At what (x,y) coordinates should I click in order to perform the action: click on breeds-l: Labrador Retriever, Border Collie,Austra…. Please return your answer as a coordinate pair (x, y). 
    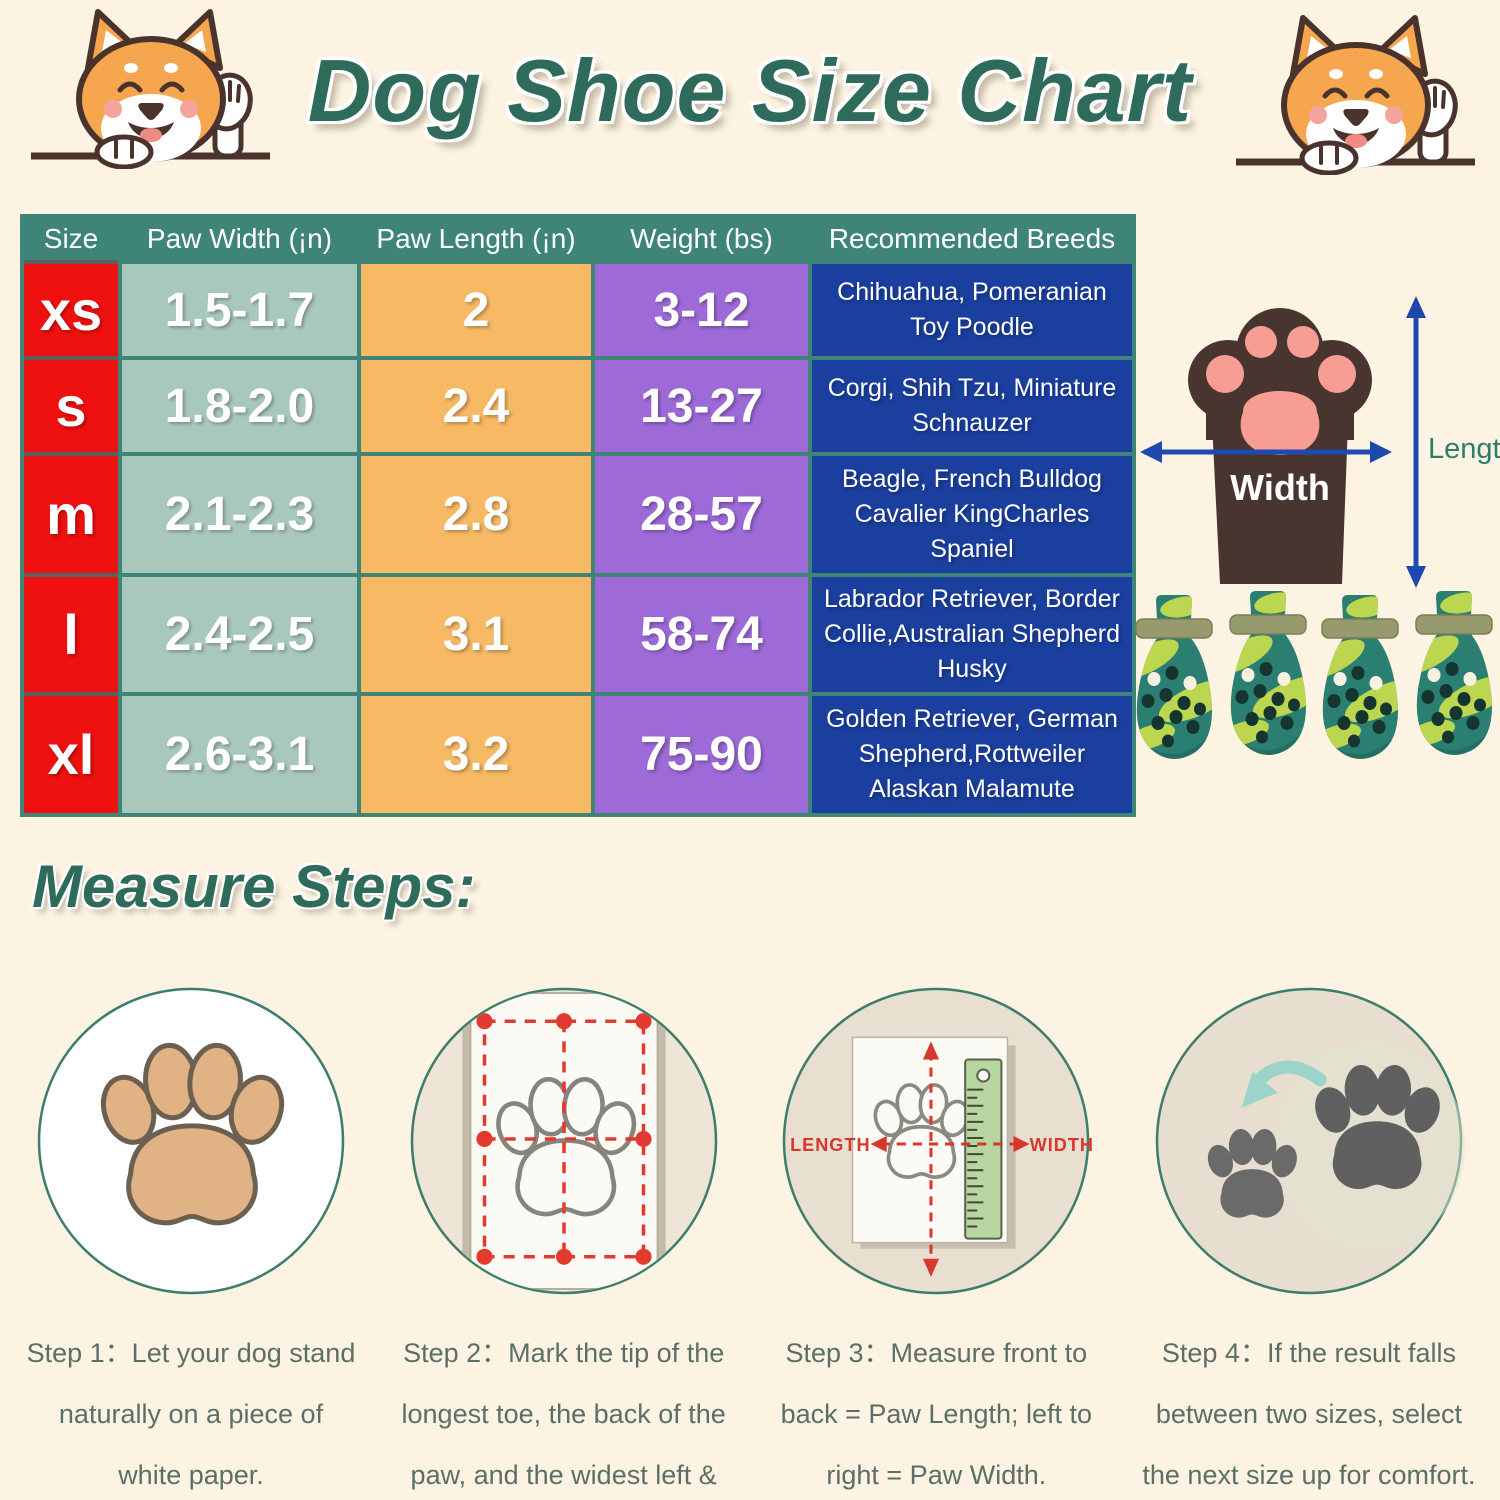
    Looking at the image, I should click on (972, 634).